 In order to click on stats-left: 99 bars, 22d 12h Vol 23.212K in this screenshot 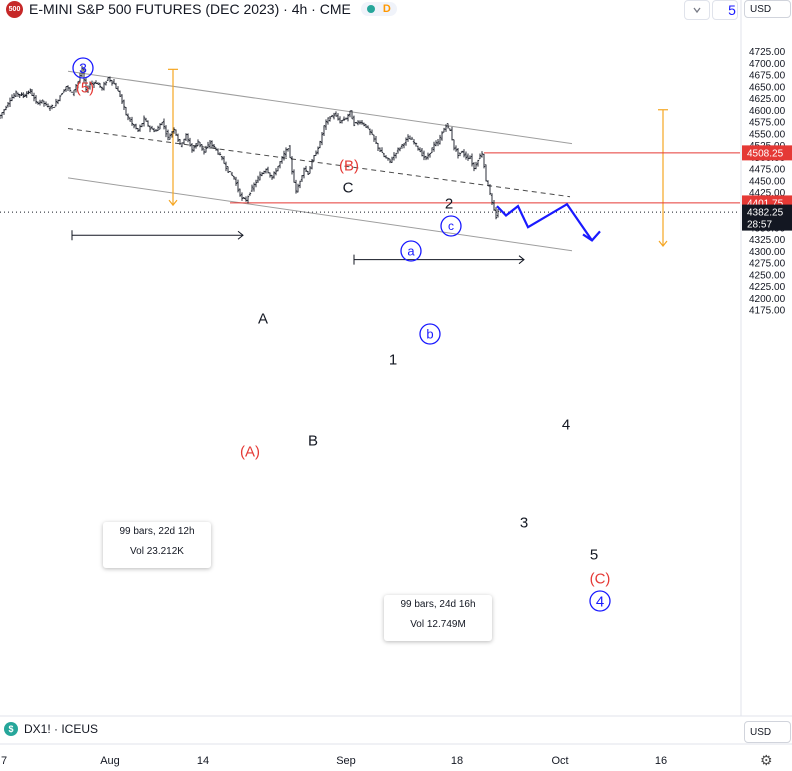, I will do `click(157, 545)`.